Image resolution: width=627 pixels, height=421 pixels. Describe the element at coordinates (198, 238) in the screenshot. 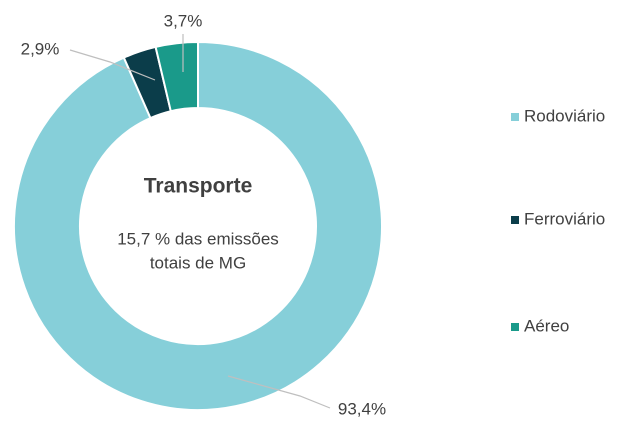

I see `center-text: 15,7 % das emissões` at that location.